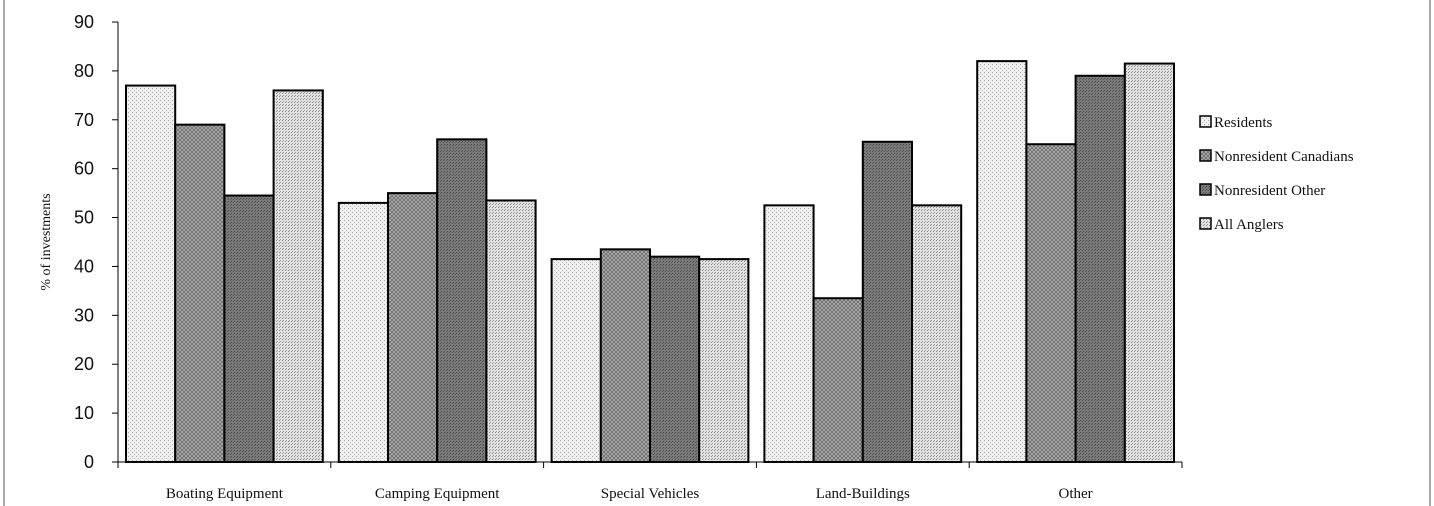  What do you see at coordinates (1076, 494) in the screenshot?
I see `x-category-label: Other` at bounding box center [1076, 494].